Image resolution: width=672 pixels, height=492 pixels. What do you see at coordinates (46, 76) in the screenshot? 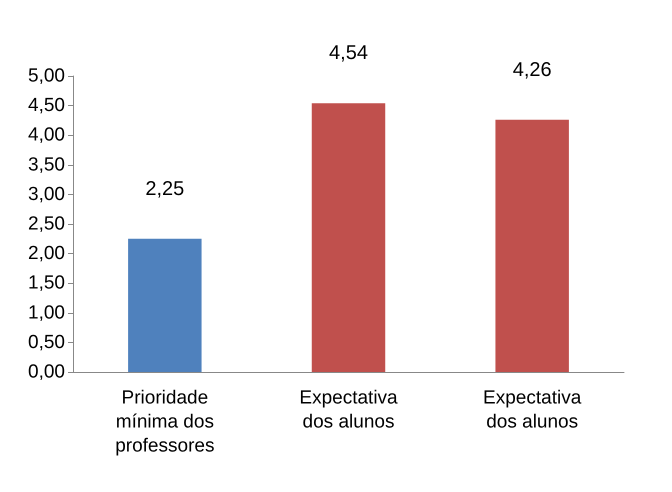
I see `y-tick-label: 5,00` at bounding box center [46, 76].